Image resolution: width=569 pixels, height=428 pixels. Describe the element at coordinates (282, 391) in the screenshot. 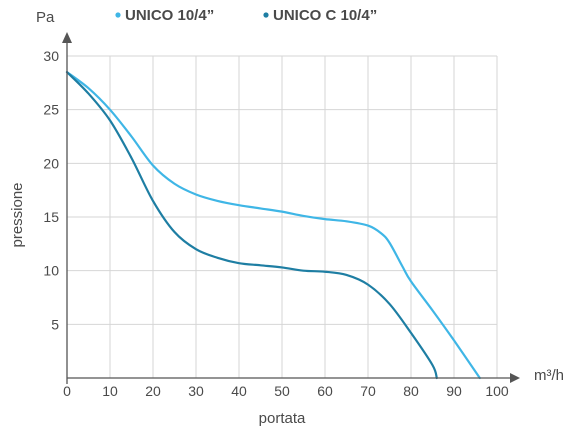

I see `x-tick-label: 50` at that location.